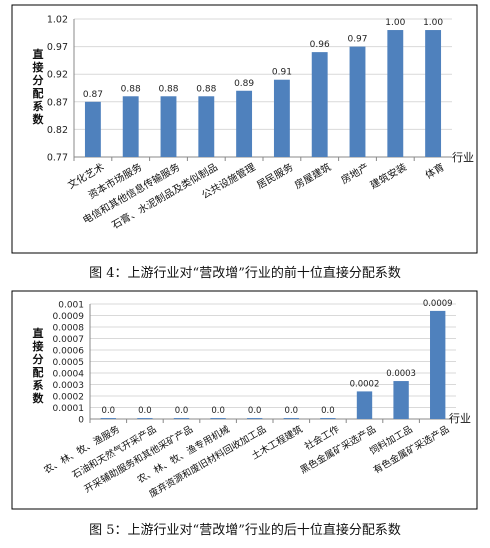 The width and height of the screenshot is (490, 548). What do you see at coordinates (435, 170) in the screenshot?
I see `chart-1-x-category-label: 体育` at bounding box center [435, 170].